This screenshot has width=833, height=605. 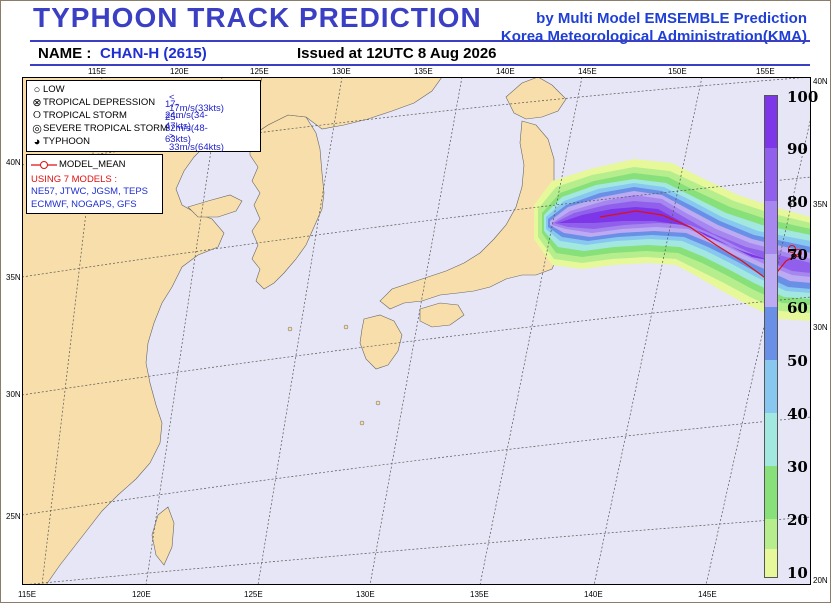 What do you see at coordinates (287, 202) in the screenshot?
I see `korean-peninsula` at bounding box center [287, 202].